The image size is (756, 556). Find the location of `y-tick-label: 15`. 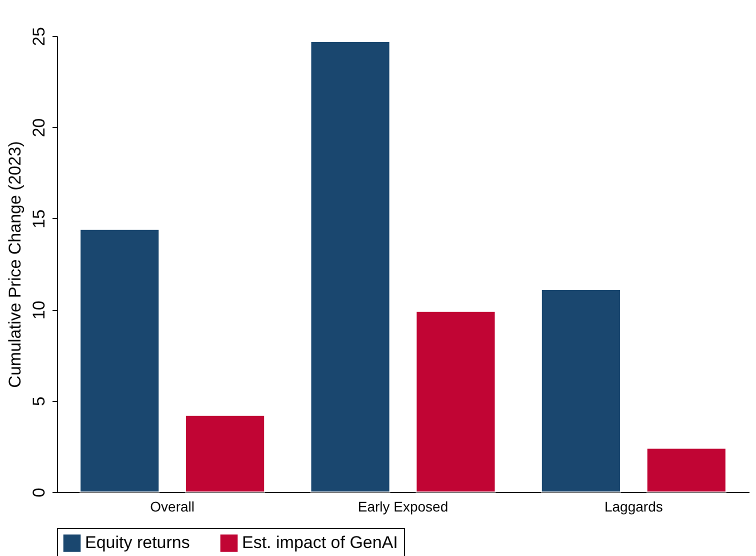

y-tick-label: 15 is located at coordinates (39, 218).